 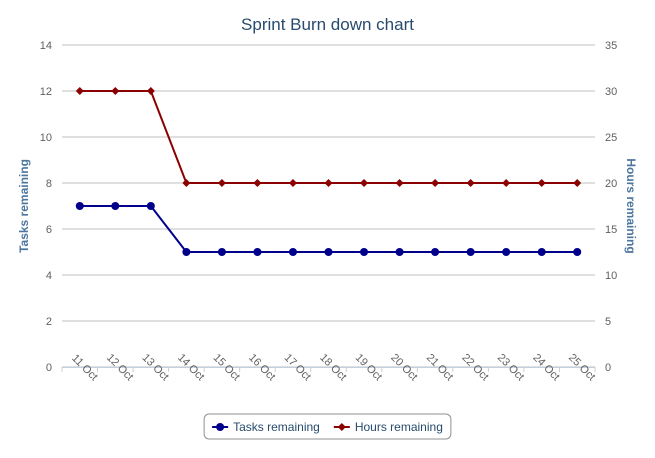 What do you see at coordinates (608, 322) in the screenshot?
I see `right-tick-label: 5` at bounding box center [608, 322].